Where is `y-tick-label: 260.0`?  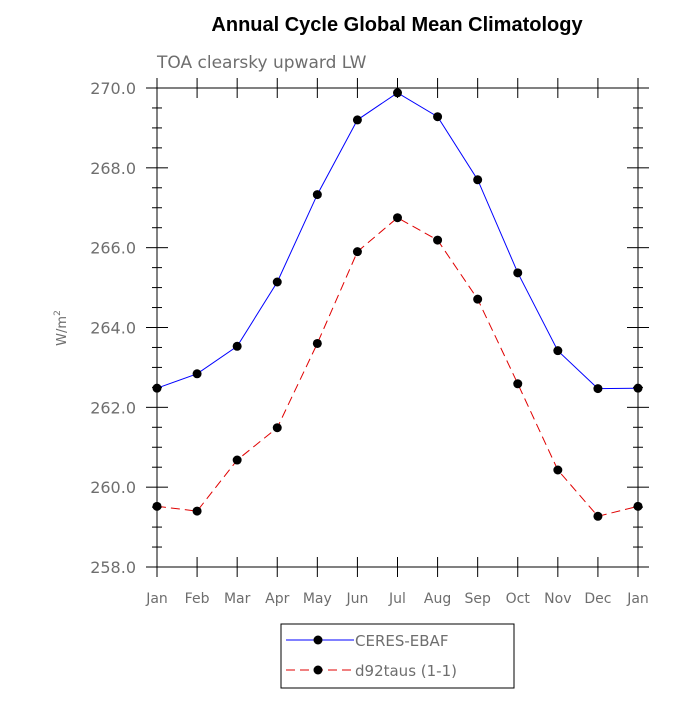
y-tick-label: 260.0 is located at coordinates (113, 487).